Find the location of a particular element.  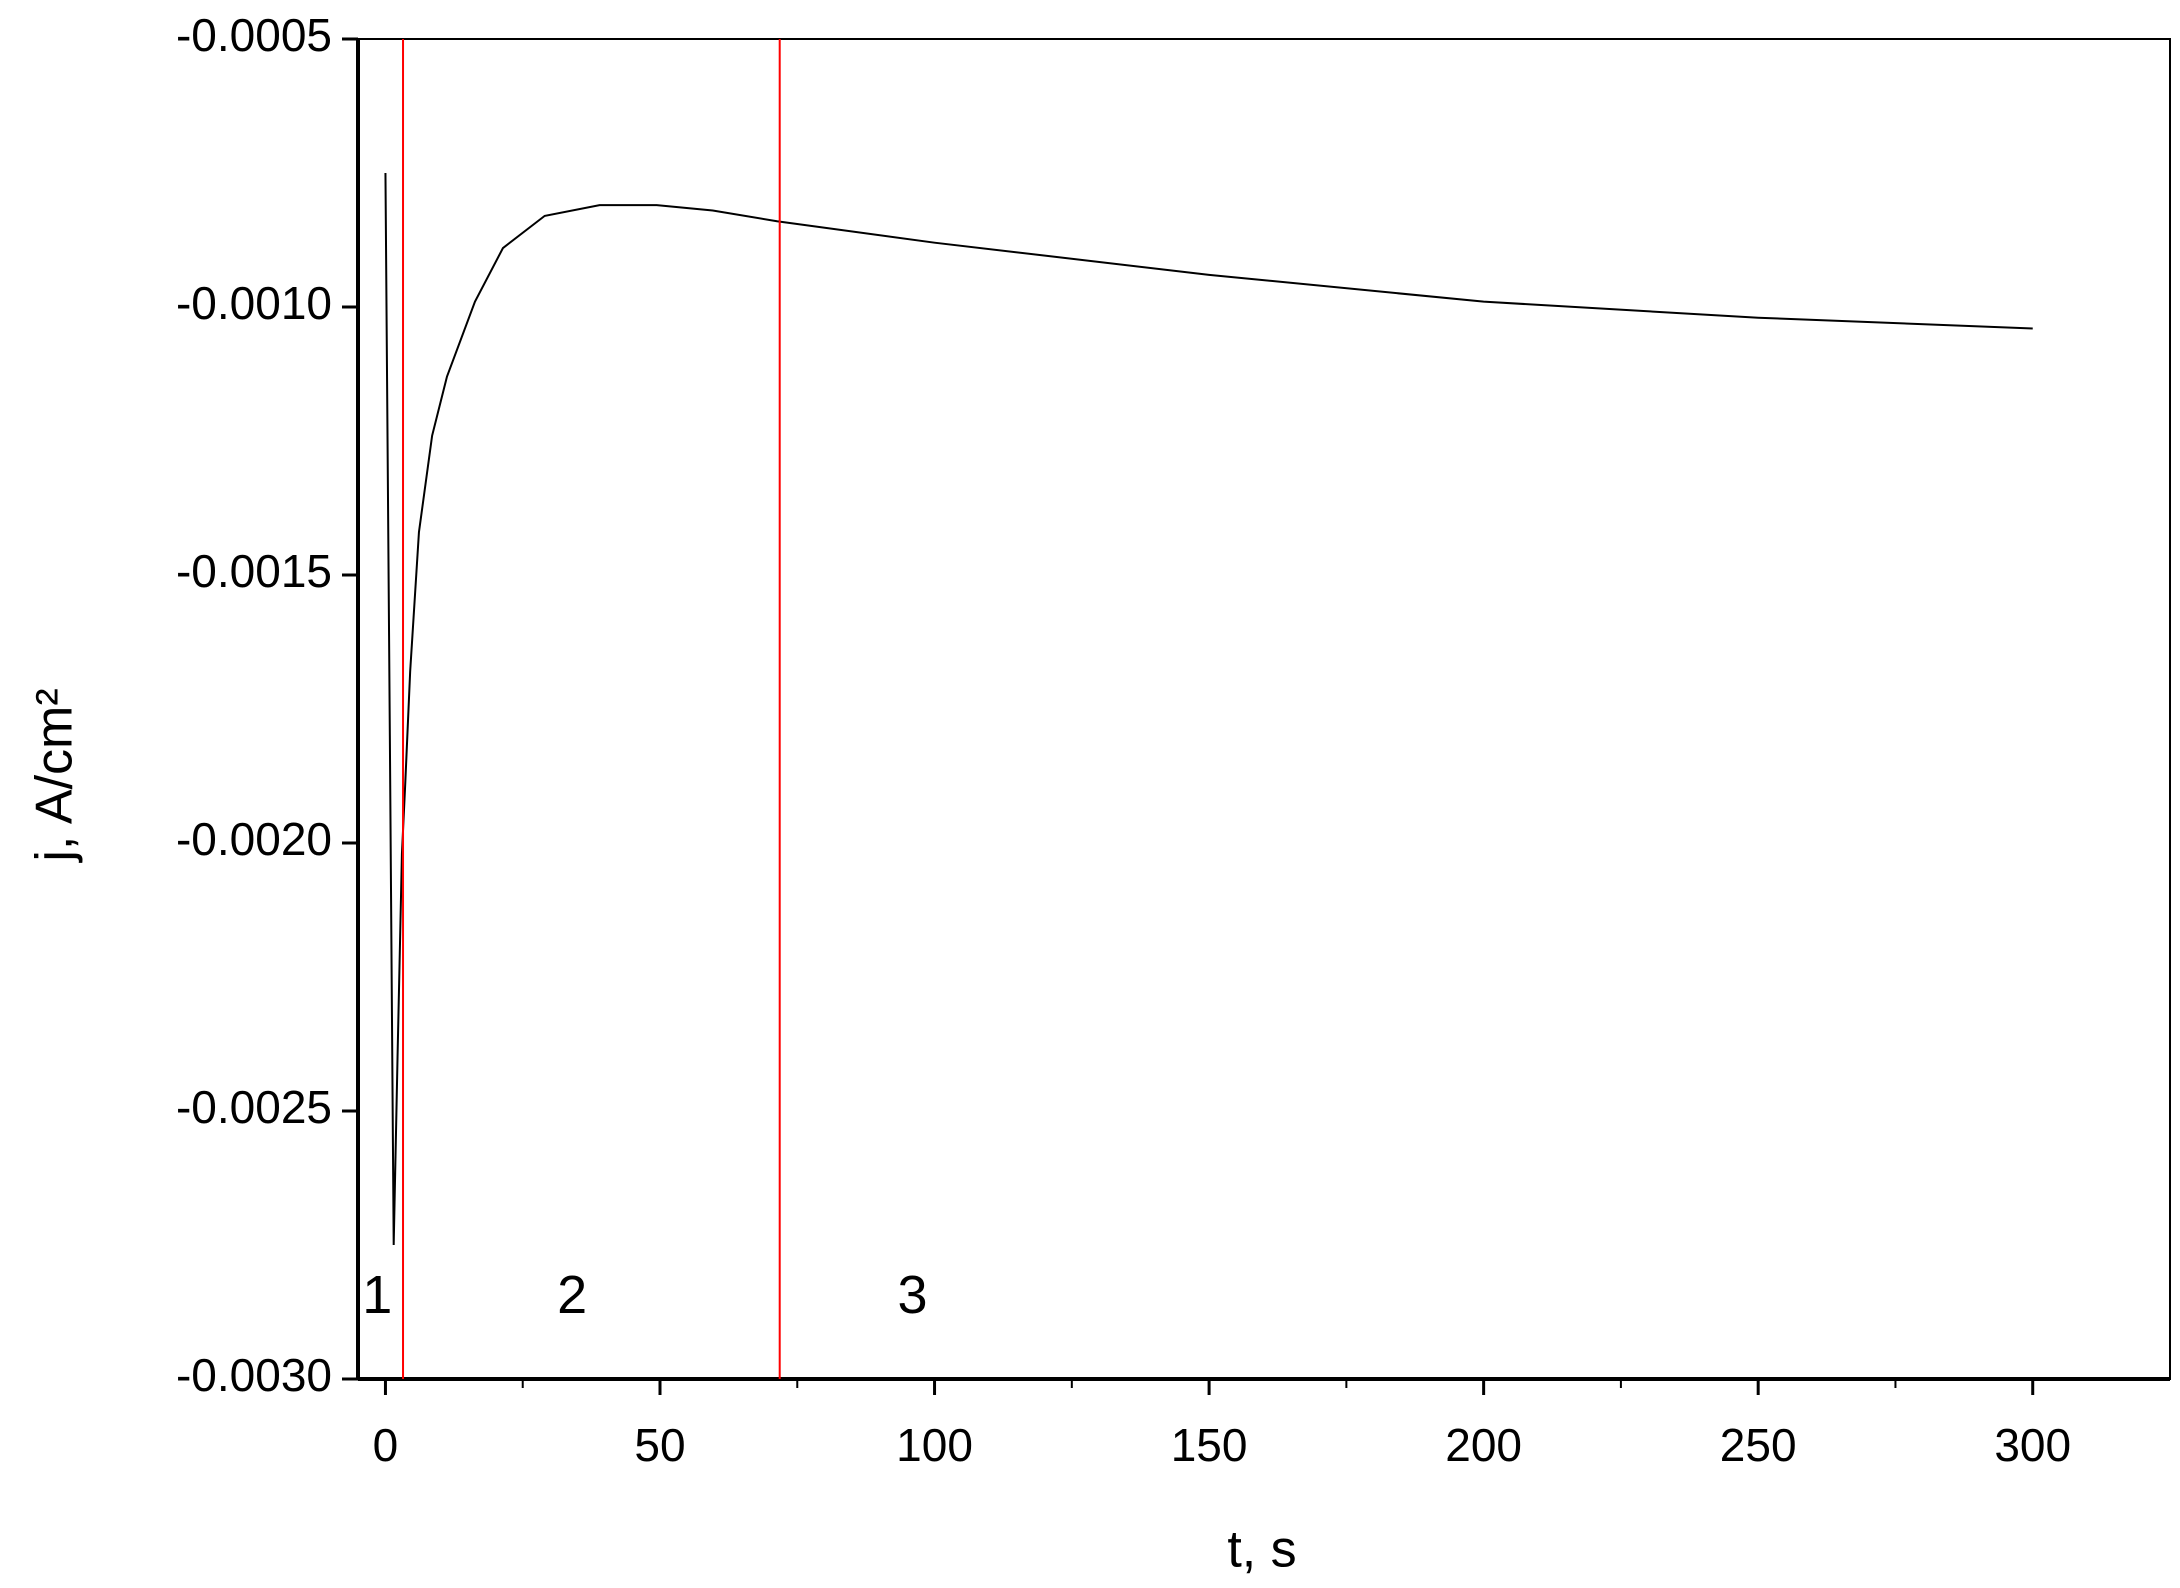

x-tick-label: 300 is located at coordinates (2032, 1445).